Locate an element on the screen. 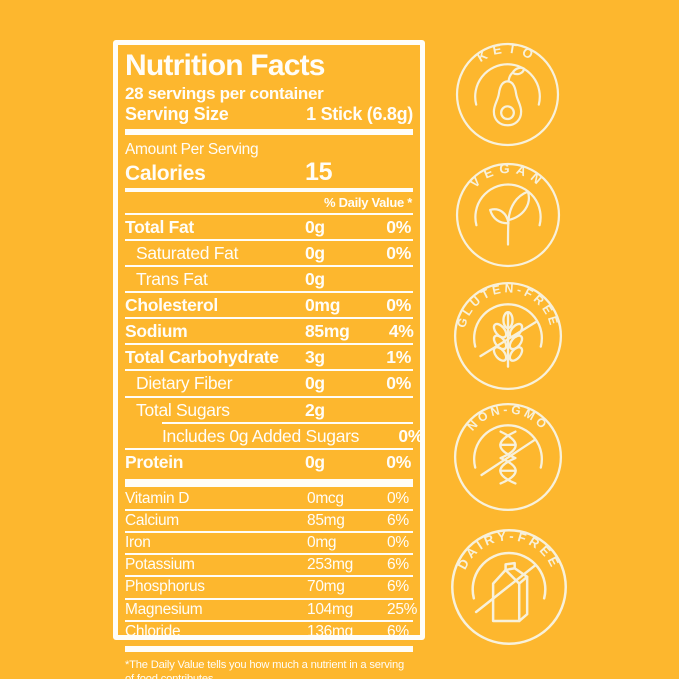 The height and width of the screenshot is (679, 679). divider-medium is located at coordinates (269, 189).